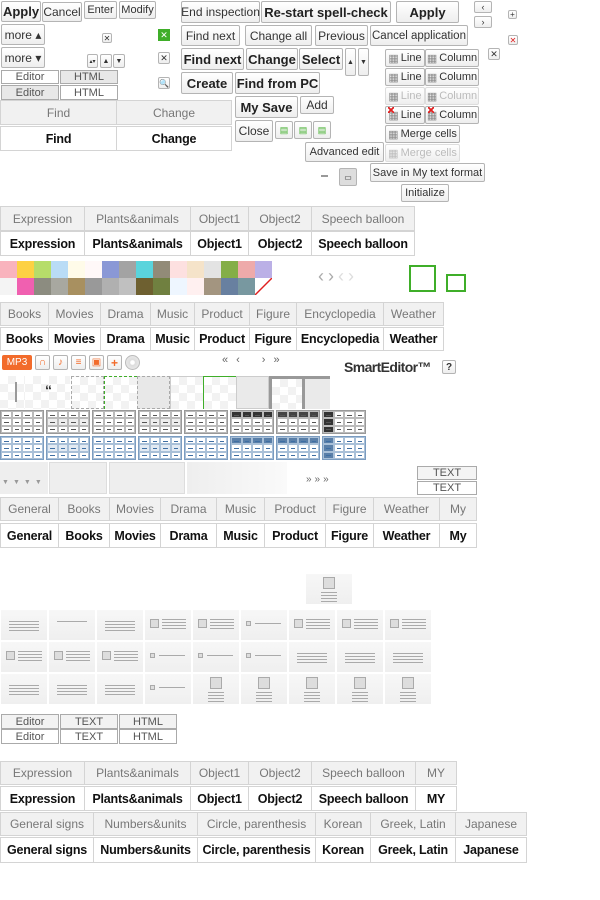 This screenshot has height=900, width=600. Describe the element at coordinates (322, 130) in the screenshot. I see `align-right-icon: ▤` at that location.